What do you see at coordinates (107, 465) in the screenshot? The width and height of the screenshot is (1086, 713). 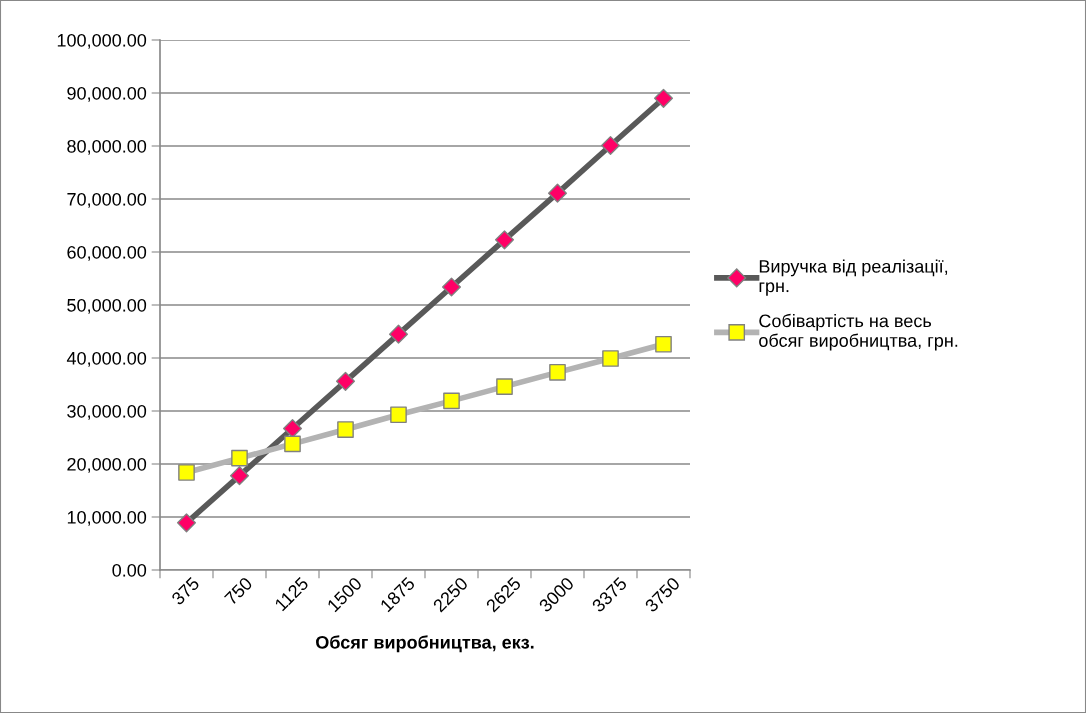 I see `y-tick-label: 20,000.00` at bounding box center [107, 465].